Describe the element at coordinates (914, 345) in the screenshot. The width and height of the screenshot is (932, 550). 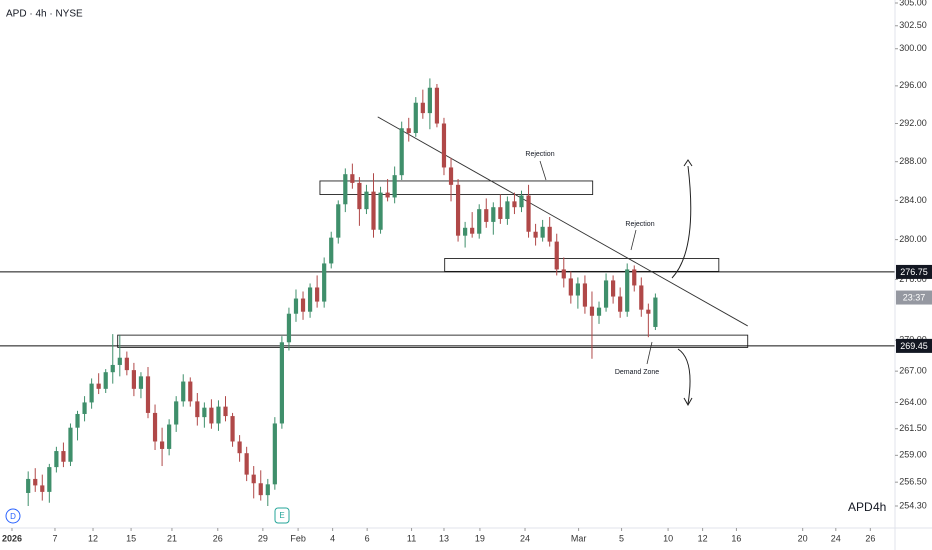
I see `price-label-box` at that location.